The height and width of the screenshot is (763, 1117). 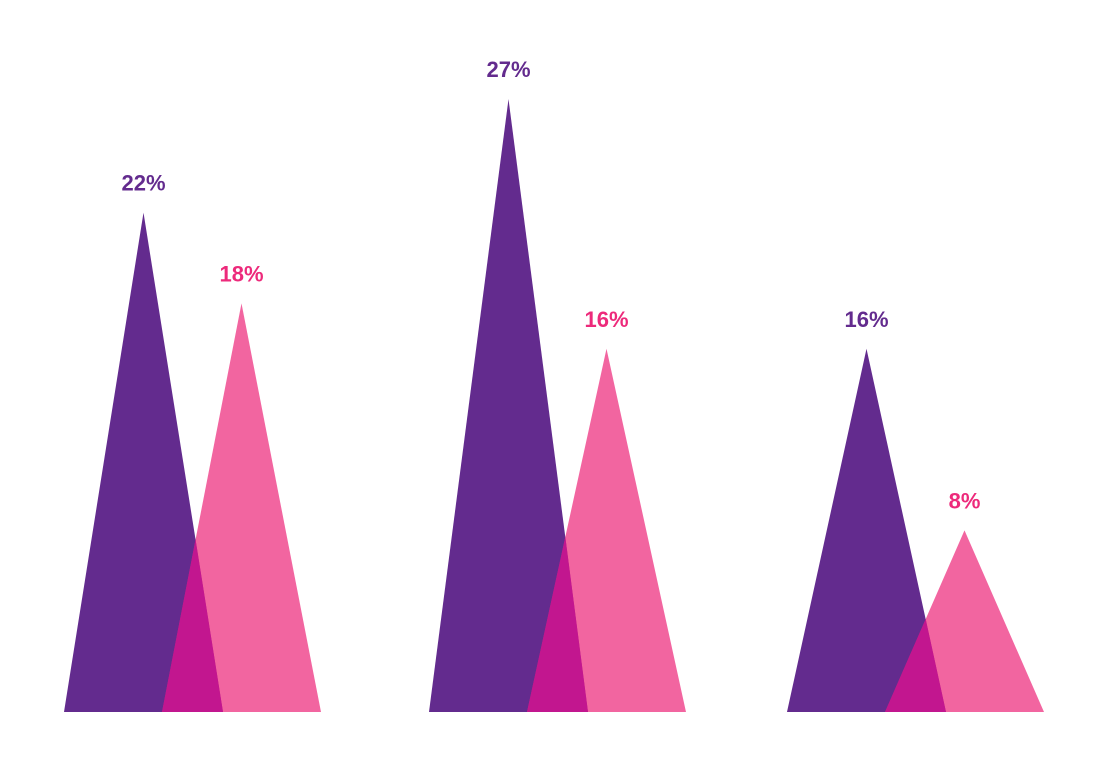 What do you see at coordinates (508, 69) in the screenshot?
I see `value-label-series1-group2: 27%` at bounding box center [508, 69].